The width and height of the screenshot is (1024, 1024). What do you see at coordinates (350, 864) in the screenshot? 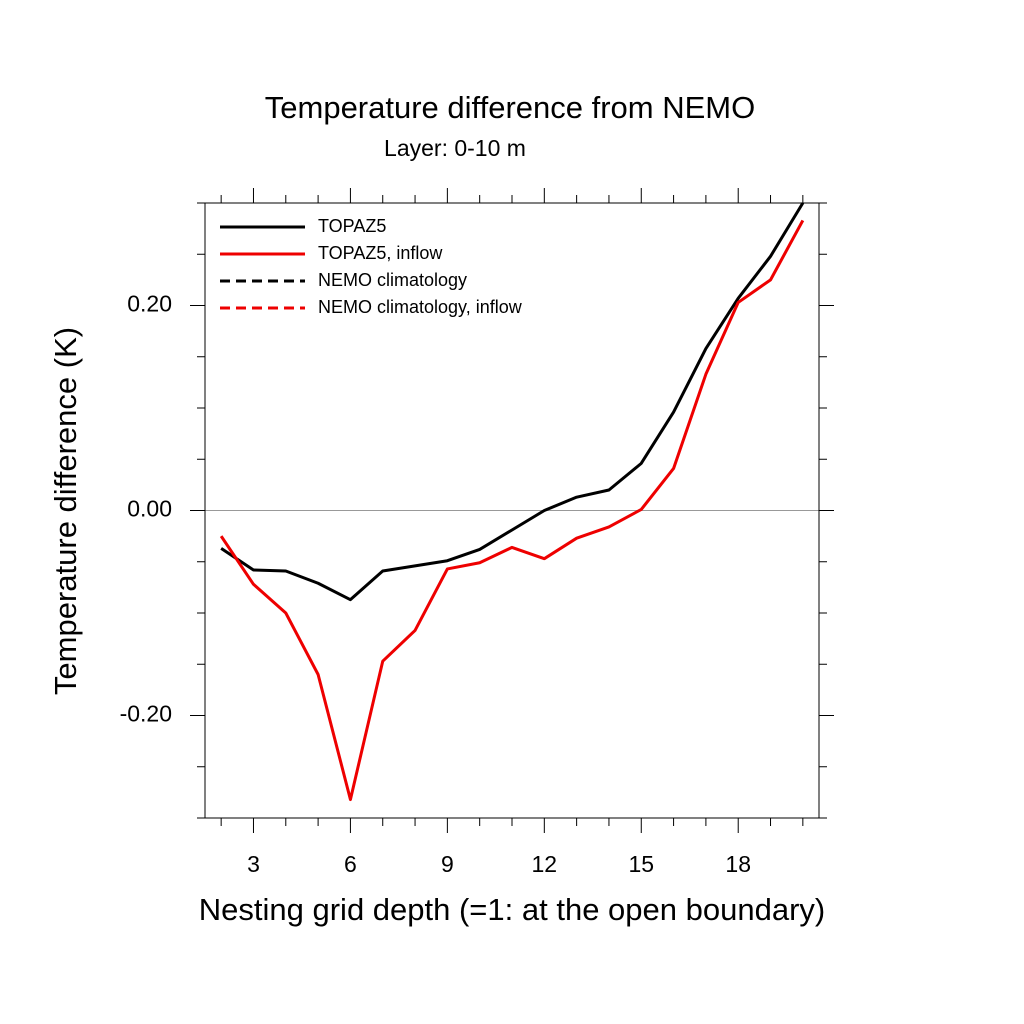
I see `x-tick-label: 6` at bounding box center [350, 864].